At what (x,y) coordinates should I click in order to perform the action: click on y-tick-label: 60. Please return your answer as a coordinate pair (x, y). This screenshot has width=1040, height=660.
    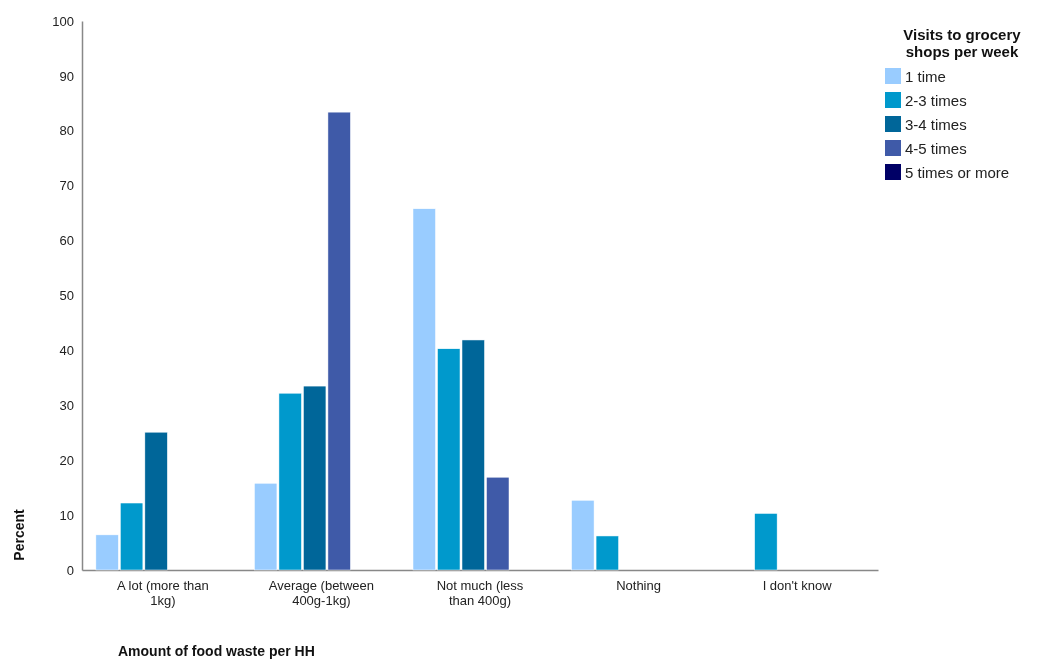
    Looking at the image, I should click on (66, 241).